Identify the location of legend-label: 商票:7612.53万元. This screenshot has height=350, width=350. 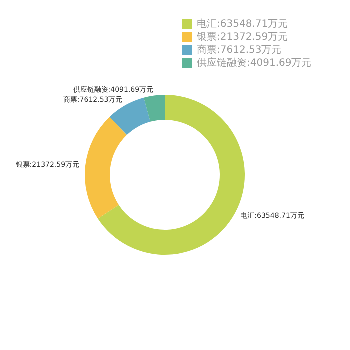
(239, 50).